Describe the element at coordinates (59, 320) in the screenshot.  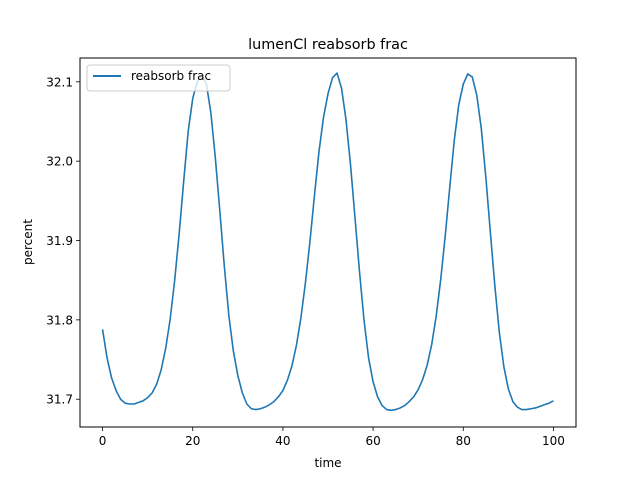
I see `y-tick-label: 31.8` at that location.